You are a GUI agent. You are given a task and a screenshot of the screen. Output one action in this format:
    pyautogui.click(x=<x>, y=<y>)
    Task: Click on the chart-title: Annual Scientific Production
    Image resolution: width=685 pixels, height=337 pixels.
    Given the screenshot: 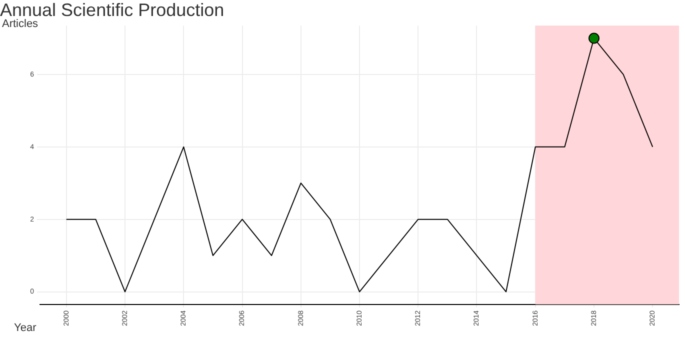 What is the action you would take?
    pyautogui.click(x=112, y=10)
    